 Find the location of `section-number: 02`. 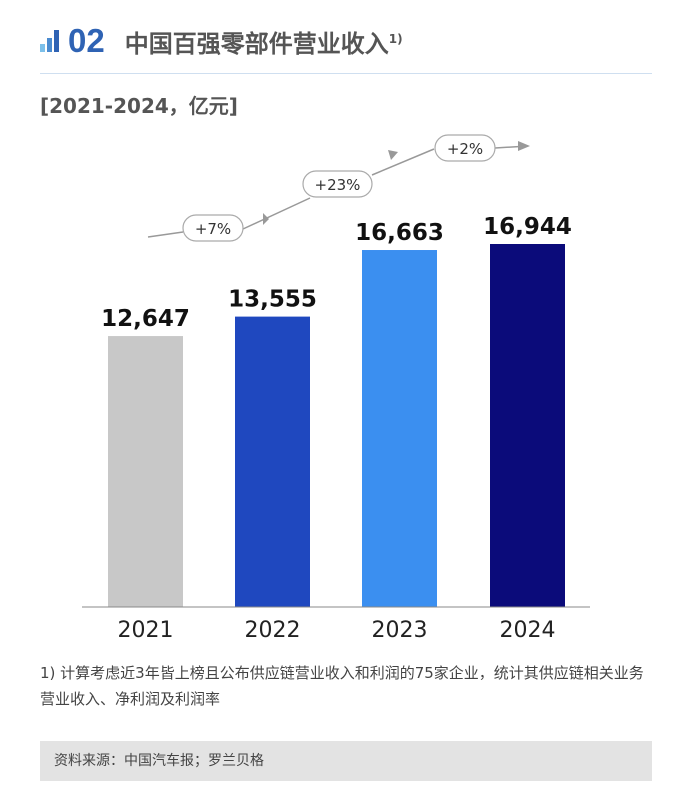

section-number: 02 is located at coordinates (86, 40).